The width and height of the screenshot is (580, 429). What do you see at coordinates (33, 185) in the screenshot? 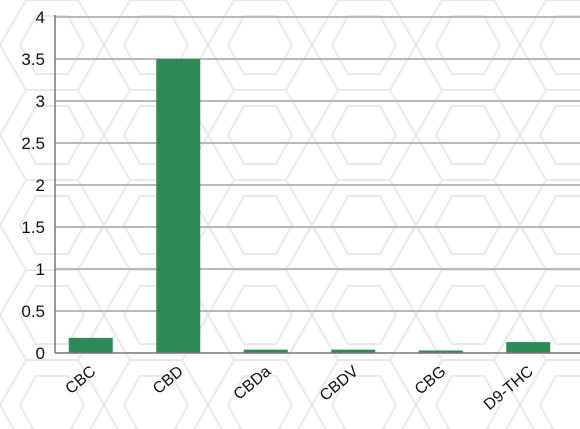
I see `y-tick-labels: 0 0.5 1 1.5 2 2.5 3 3.5 4` at bounding box center [33, 185].